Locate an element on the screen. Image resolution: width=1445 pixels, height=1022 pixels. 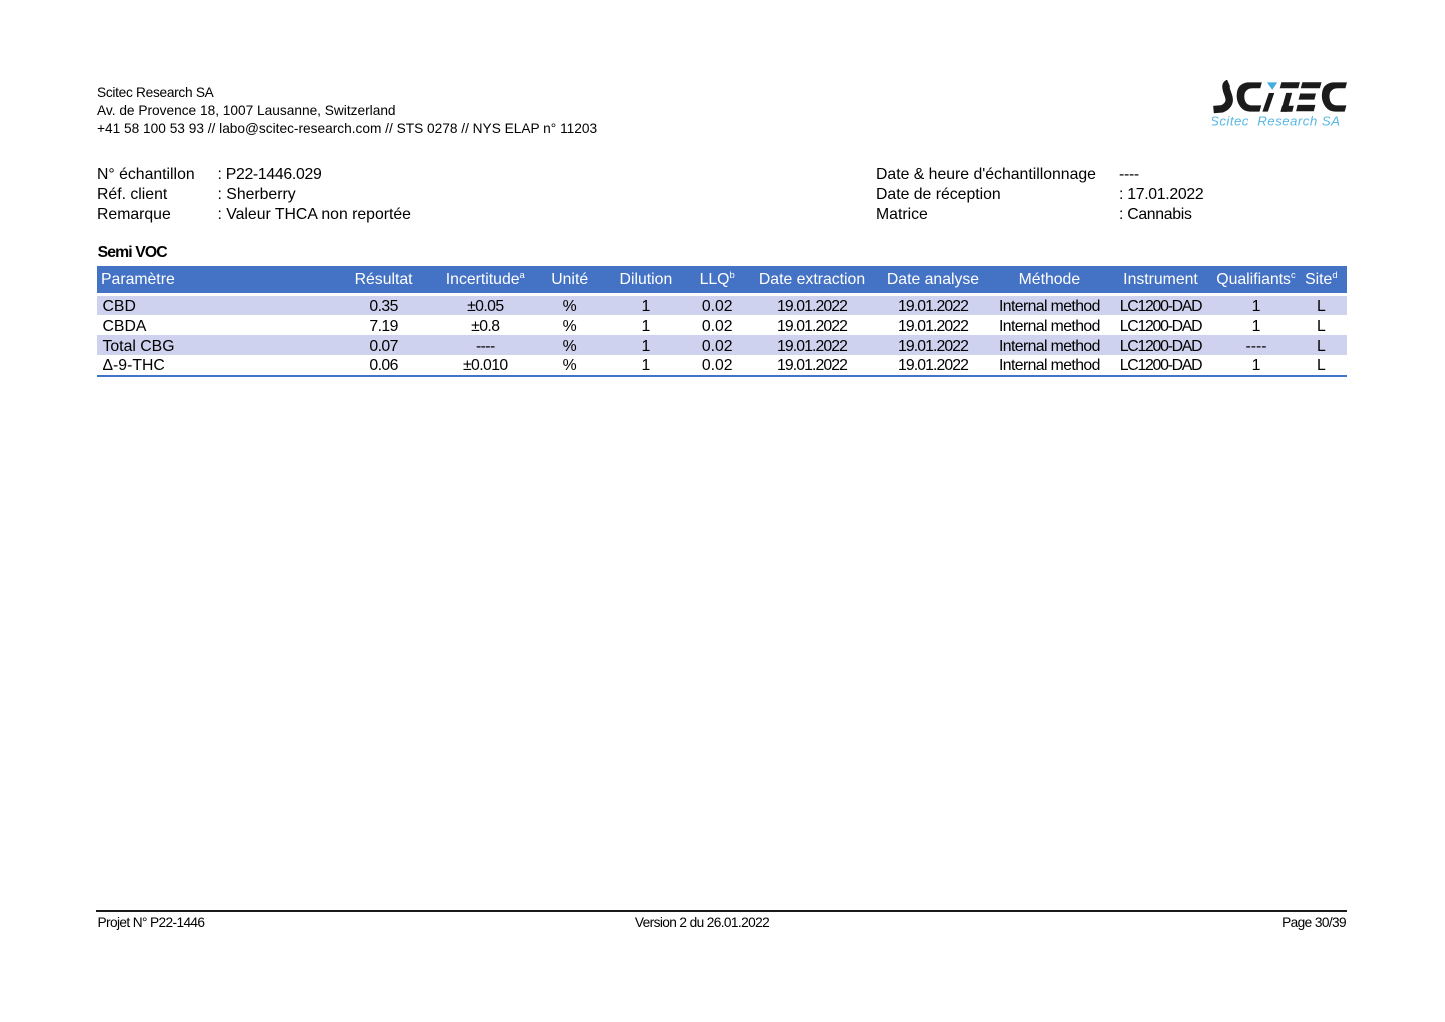
svg-text: Scitec Research SA is located at coordinates (1276, 121).